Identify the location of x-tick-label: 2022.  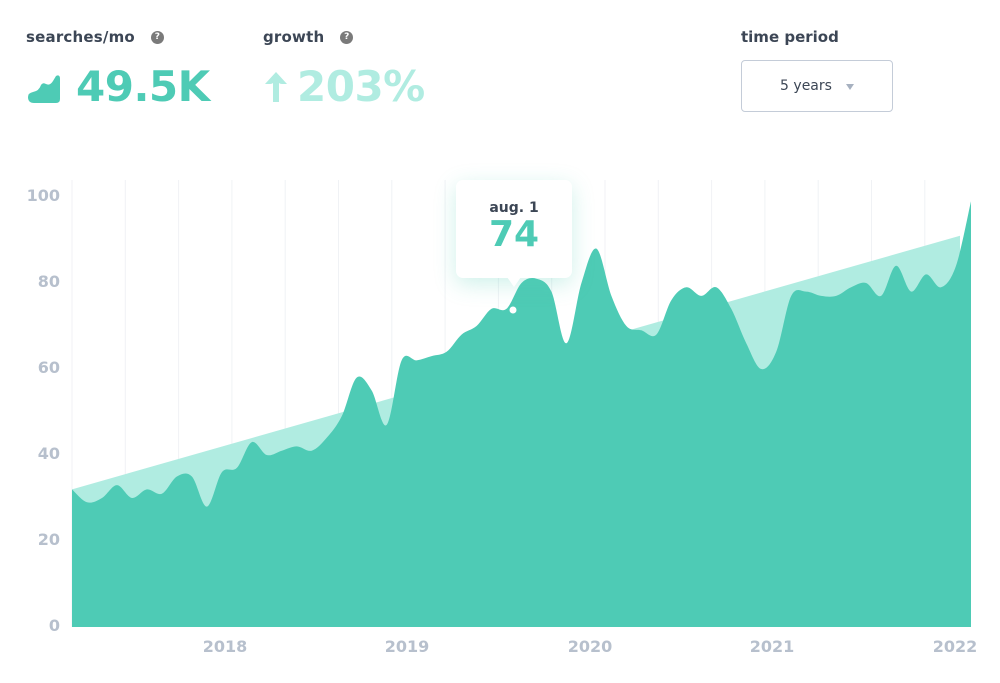
(955, 646).